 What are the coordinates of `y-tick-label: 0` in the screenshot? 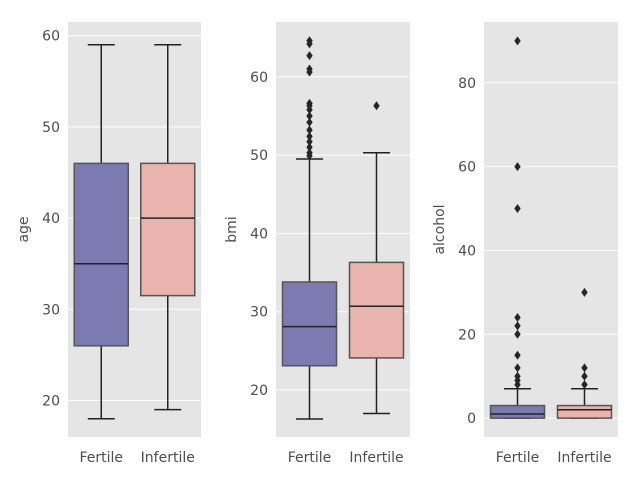 It's located at (471, 419).